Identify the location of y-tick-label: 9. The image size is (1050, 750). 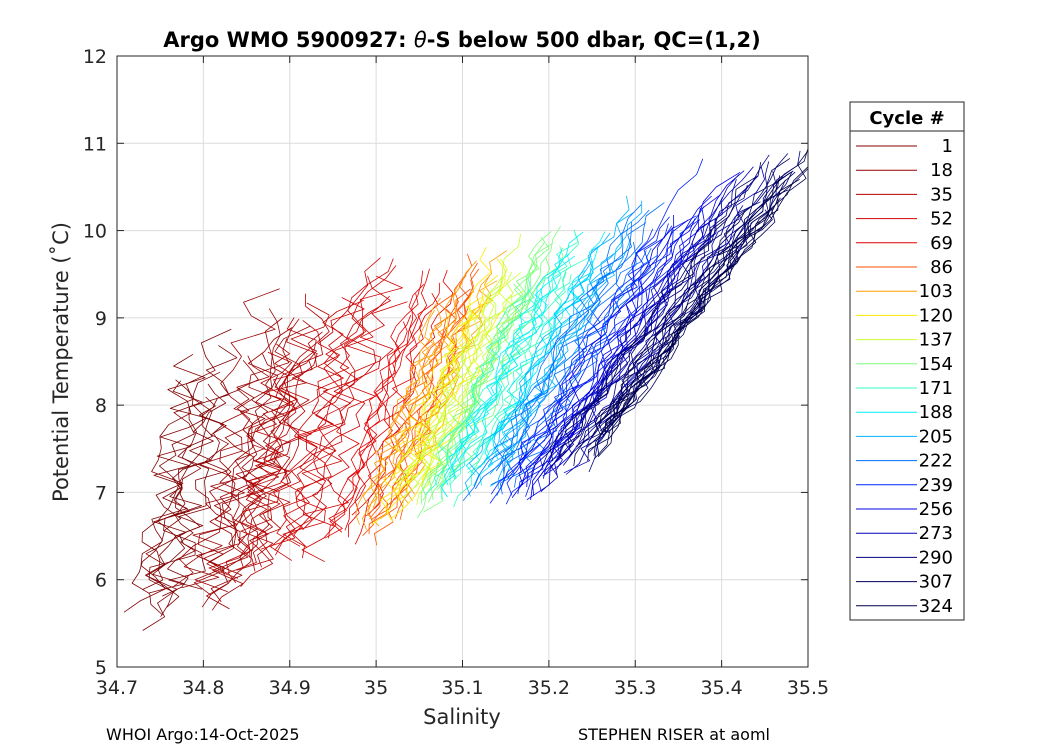
(101, 319).